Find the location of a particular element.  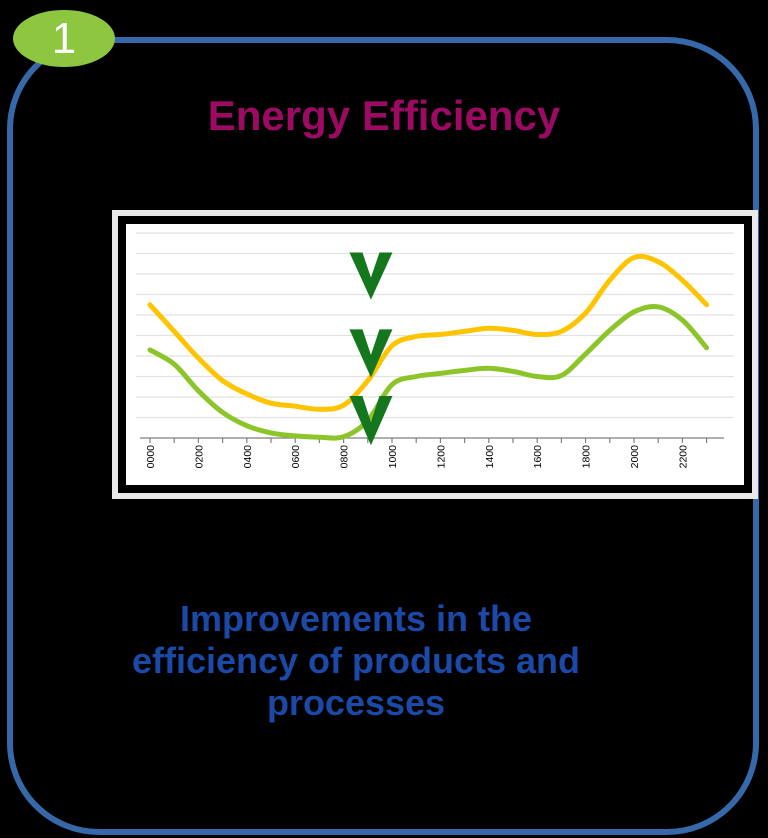

step-badge: 1 is located at coordinates (64, 38).